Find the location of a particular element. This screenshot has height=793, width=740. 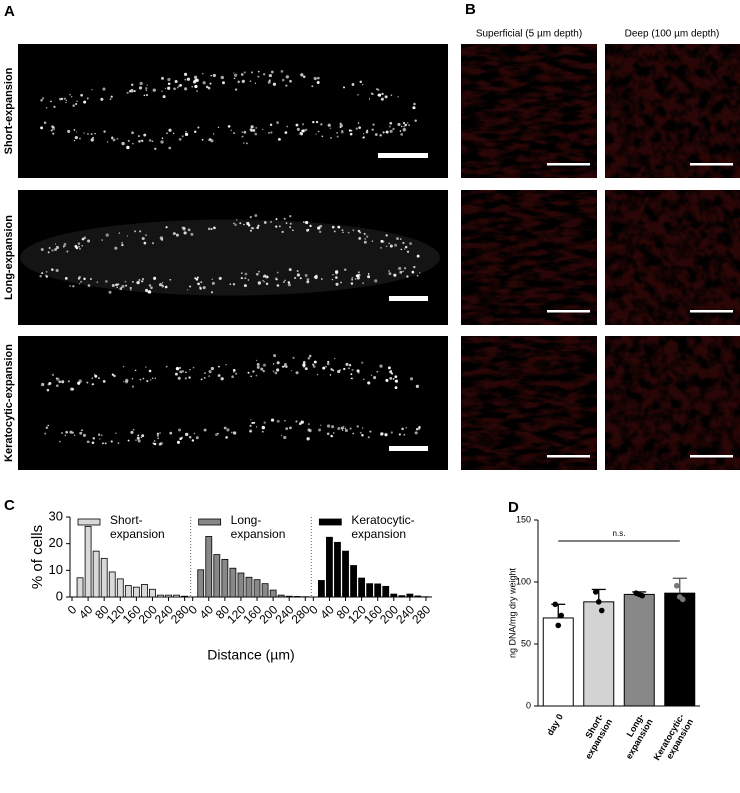

scale-bar is located at coordinates (568, 164).